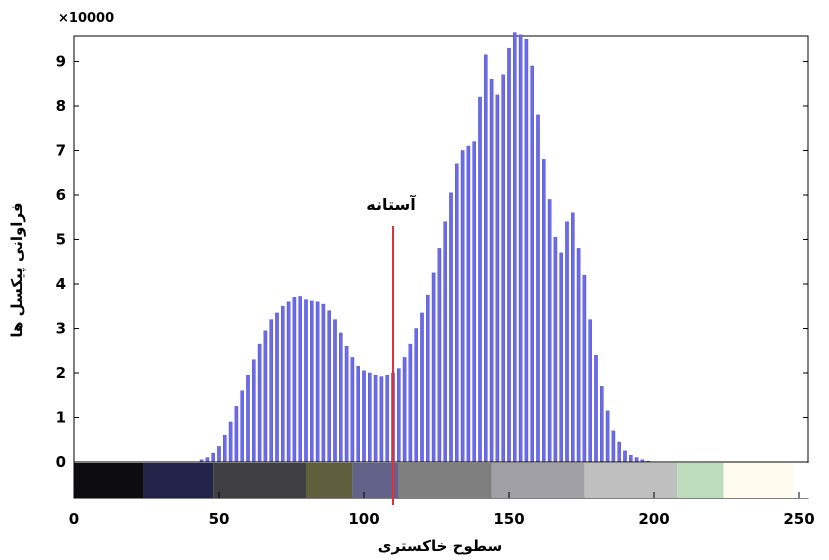 This screenshot has width=829, height=560. I want to click on y-tick-label: 8, so click(61, 106).